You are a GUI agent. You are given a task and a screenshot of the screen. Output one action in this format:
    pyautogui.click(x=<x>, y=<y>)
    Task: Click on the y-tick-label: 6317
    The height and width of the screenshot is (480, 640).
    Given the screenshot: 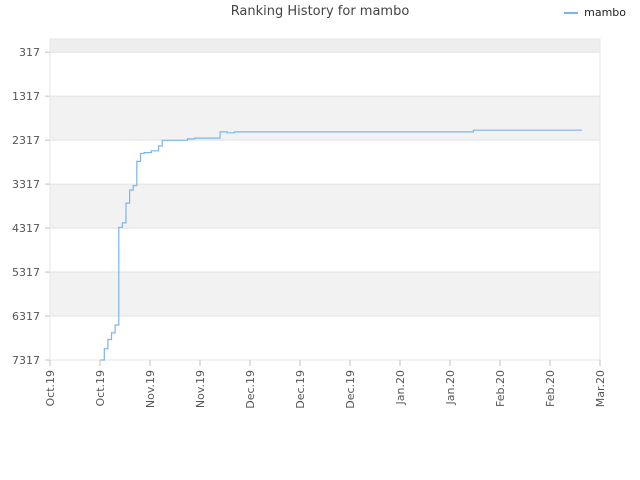 What is the action you would take?
    pyautogui.click(x=26, y=316)
    